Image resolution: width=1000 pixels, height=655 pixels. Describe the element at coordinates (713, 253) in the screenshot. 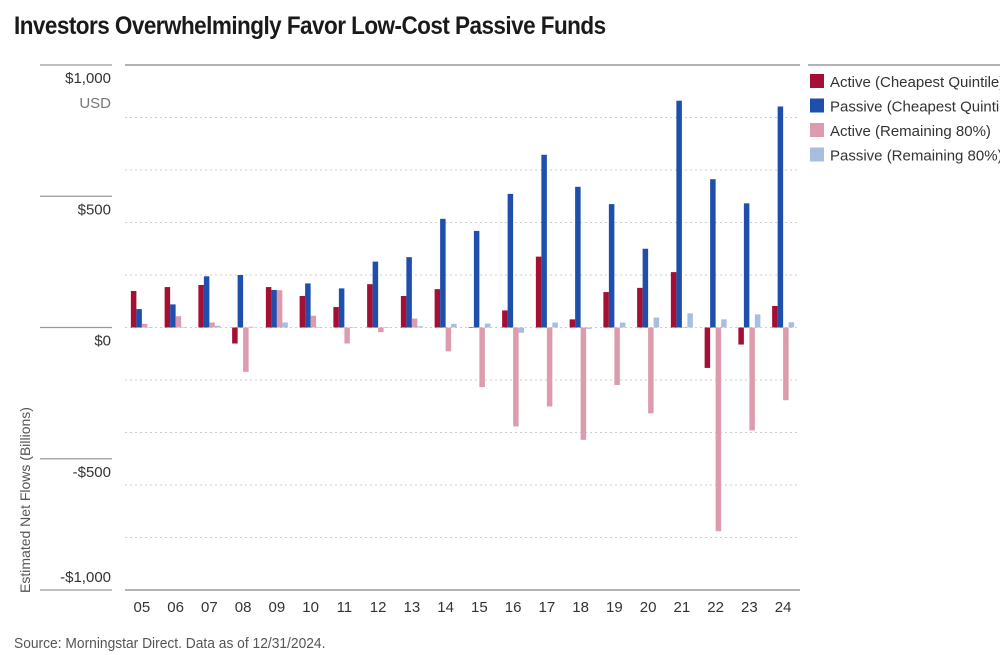

I see `bar-passive-cheapest-quintile--22` at that location.